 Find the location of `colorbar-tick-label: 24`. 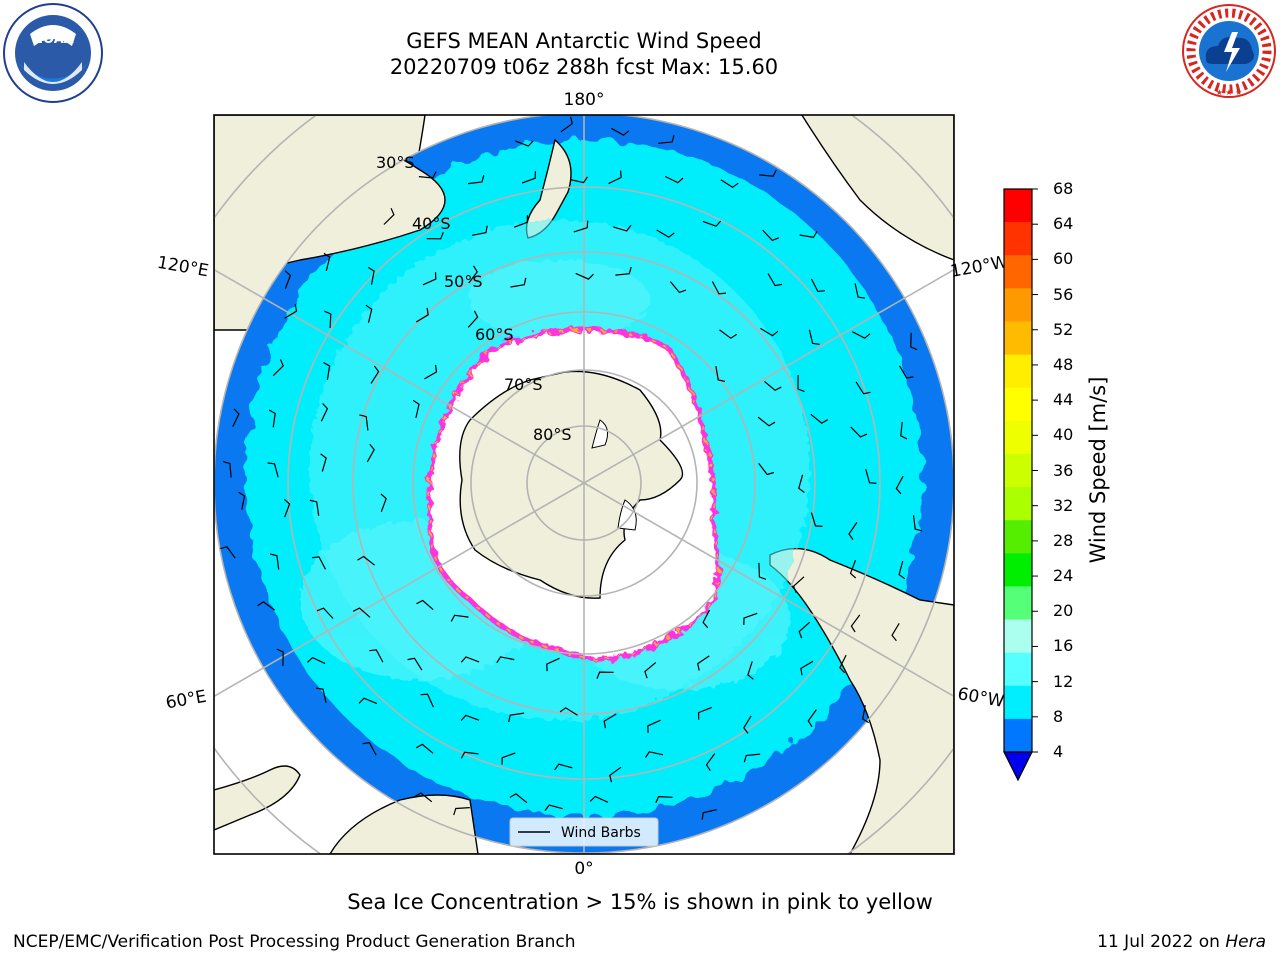

colorbar-tick-label: 24 is located at coordinates (1063, 576).